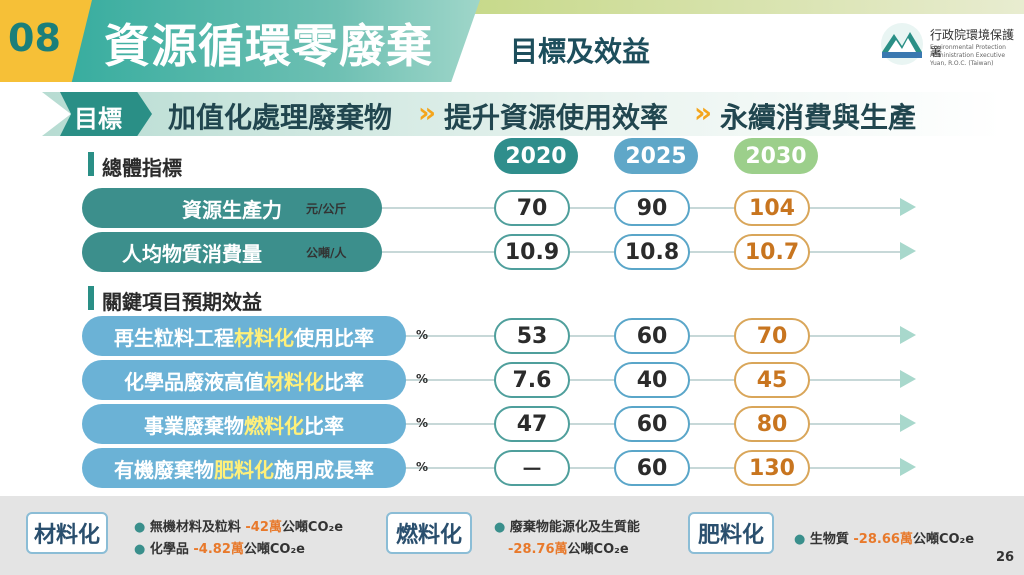  I want to click on value-2025: 90, so click(652, 208).